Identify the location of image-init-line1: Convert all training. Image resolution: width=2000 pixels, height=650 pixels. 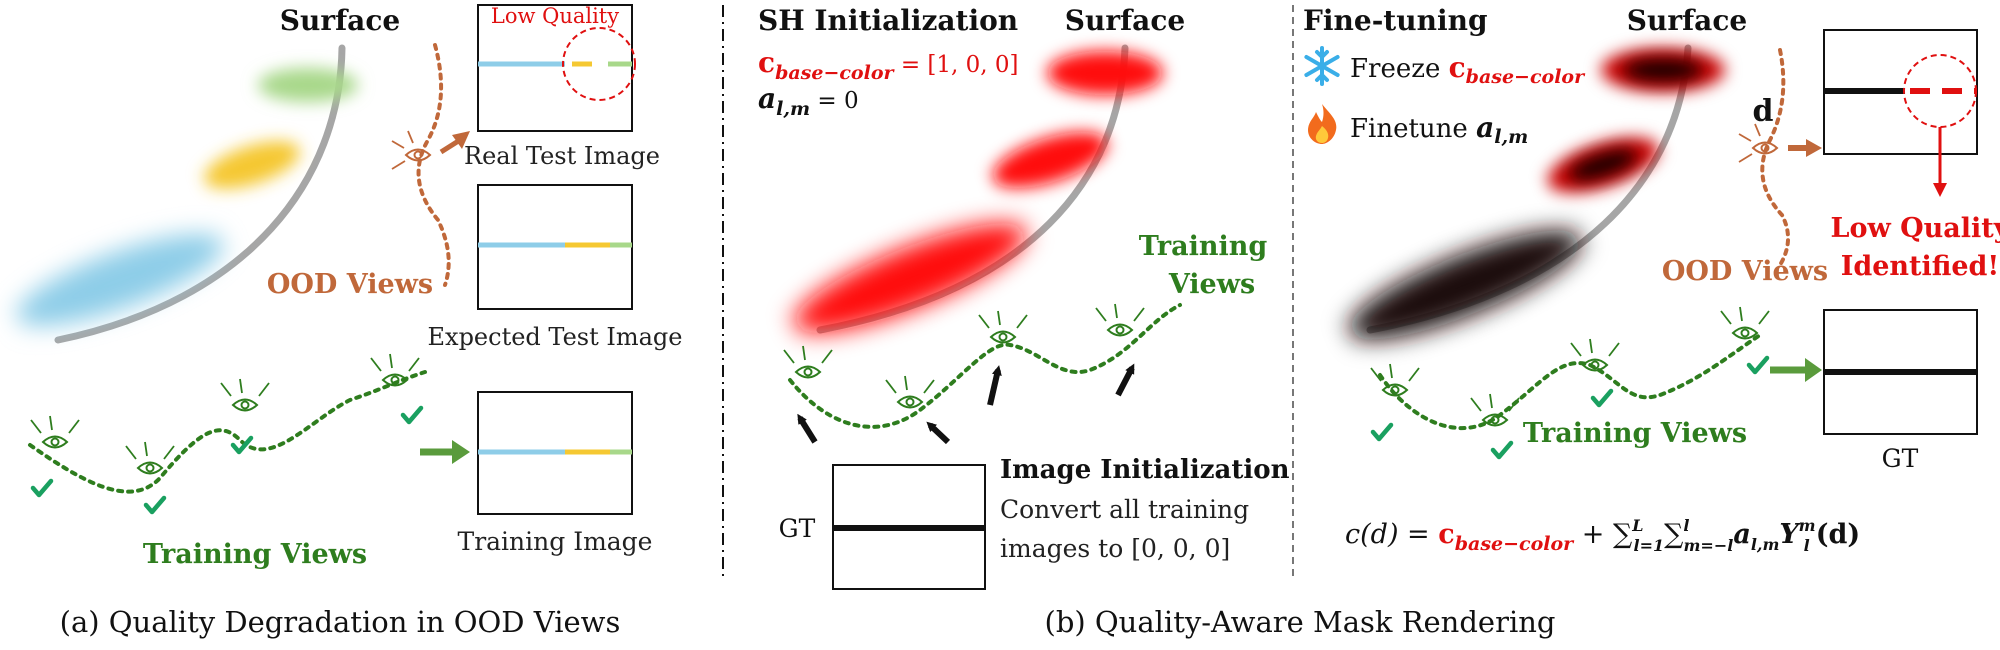
(1124, 509).